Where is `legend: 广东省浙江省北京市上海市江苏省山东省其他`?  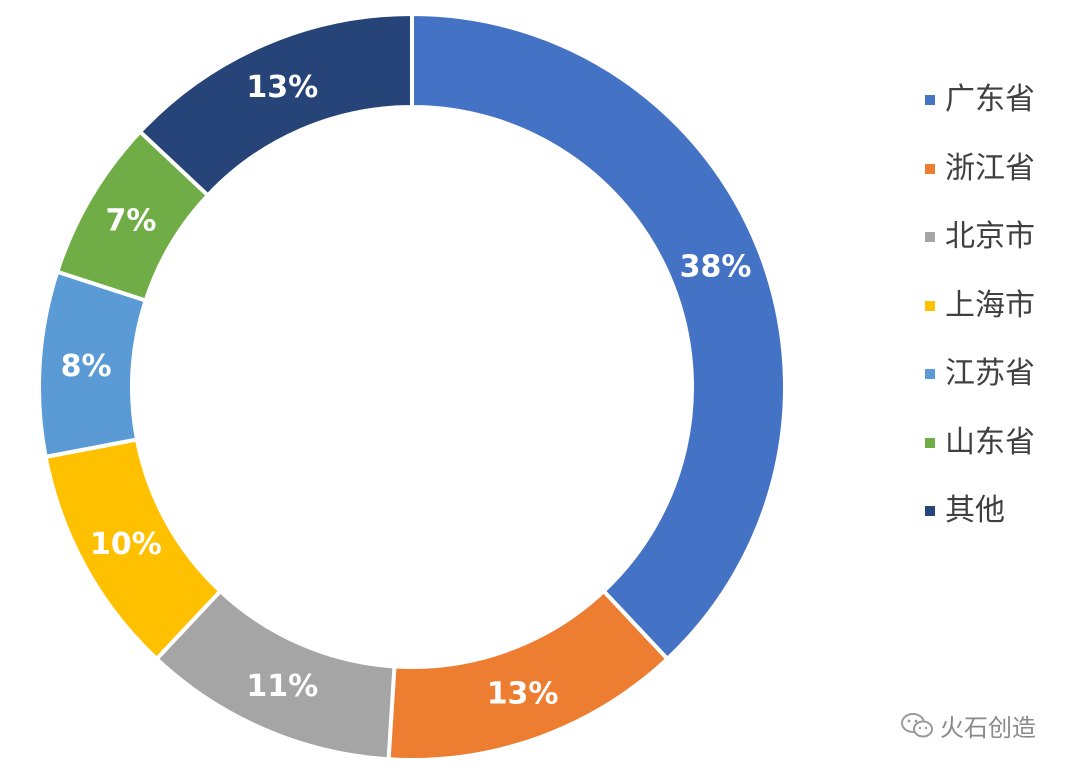 legend: 广东省浙江省北京市上海市江苏省山东省其他 is located at coordinates (980, 306).